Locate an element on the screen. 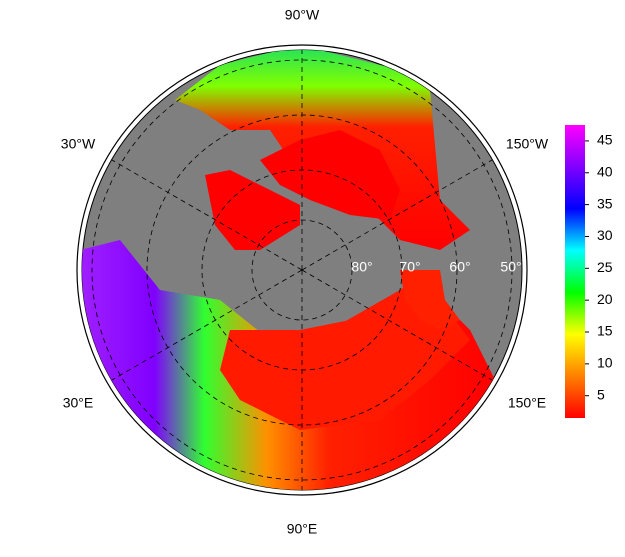 The width and height of the screenshot is (625, 557). colorbar-tick-label: 25 is located at coordinates (605, 267).